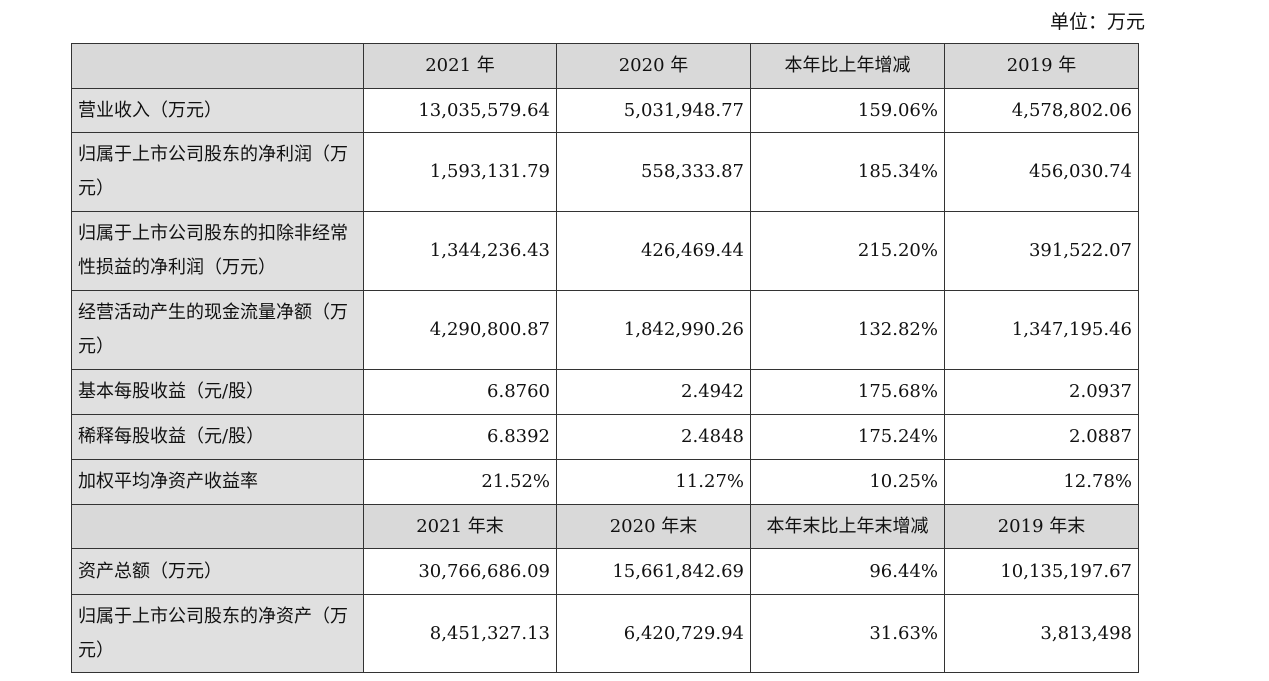 The width and height of the screenshot is (1269, 681). Describe the element at coordinates (653, 392) in the screenshot. I see `cell-2020: 2.4942` at that location.